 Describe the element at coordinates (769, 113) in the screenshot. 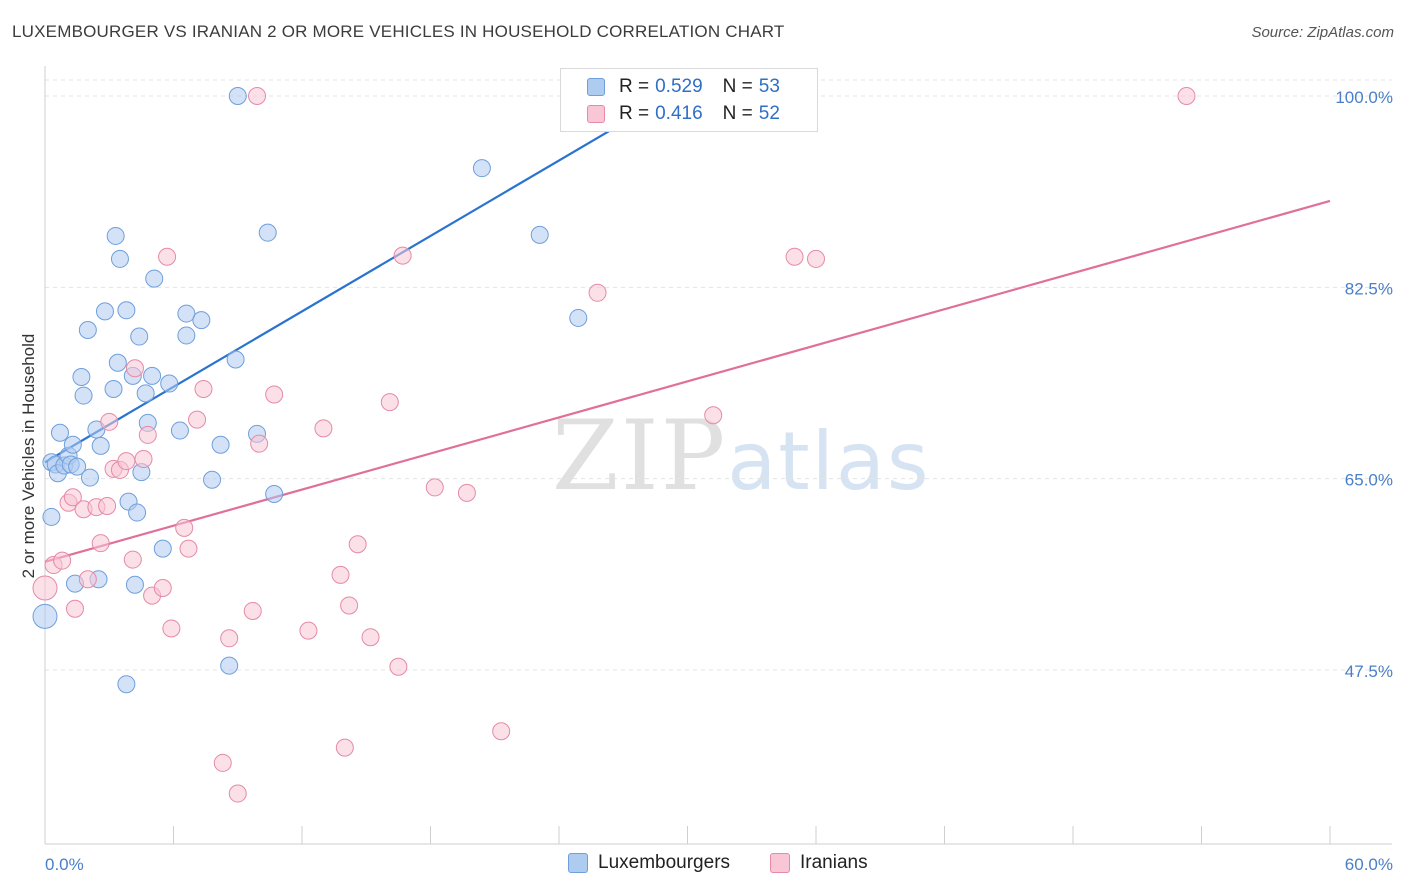

I see `legend-n-value: 52` at that location.